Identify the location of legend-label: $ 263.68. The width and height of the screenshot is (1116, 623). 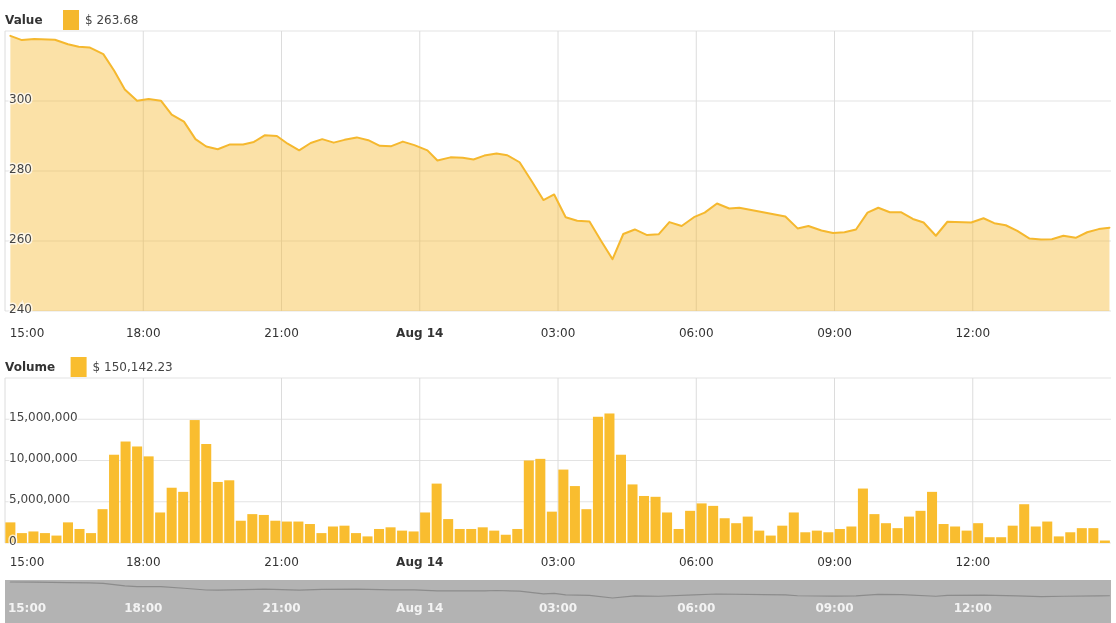
(112, 19).